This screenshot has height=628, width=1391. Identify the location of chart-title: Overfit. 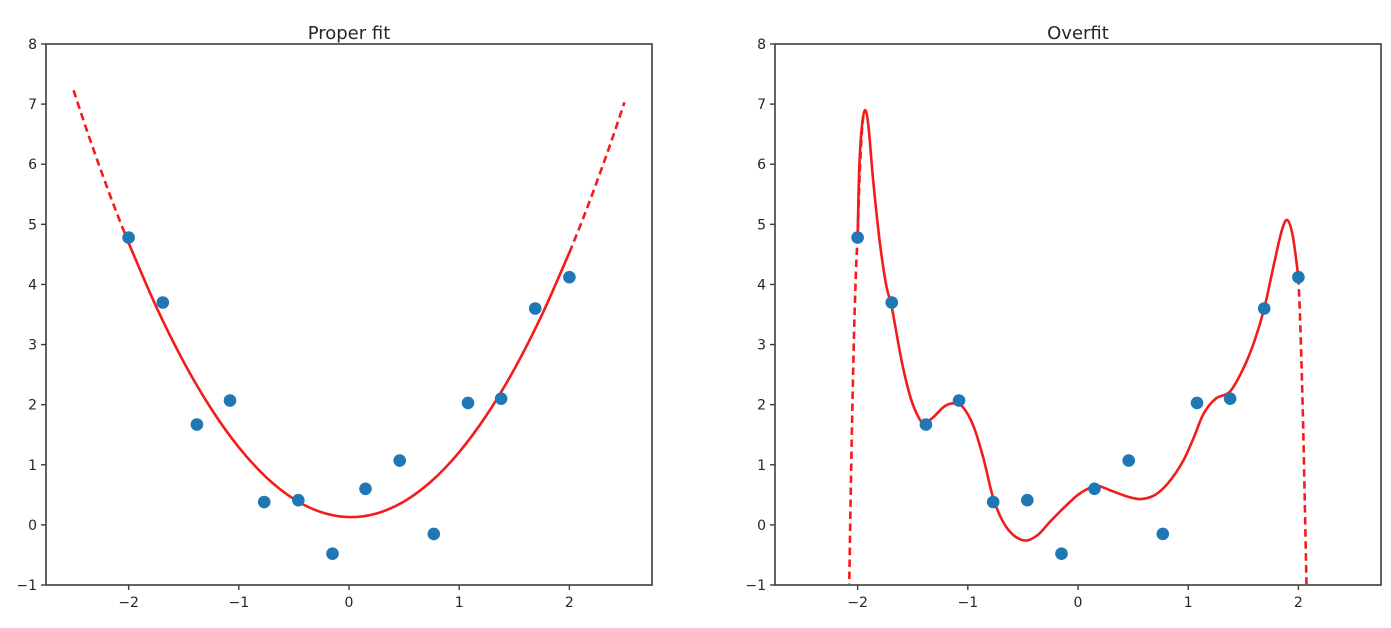
(1078, 33).